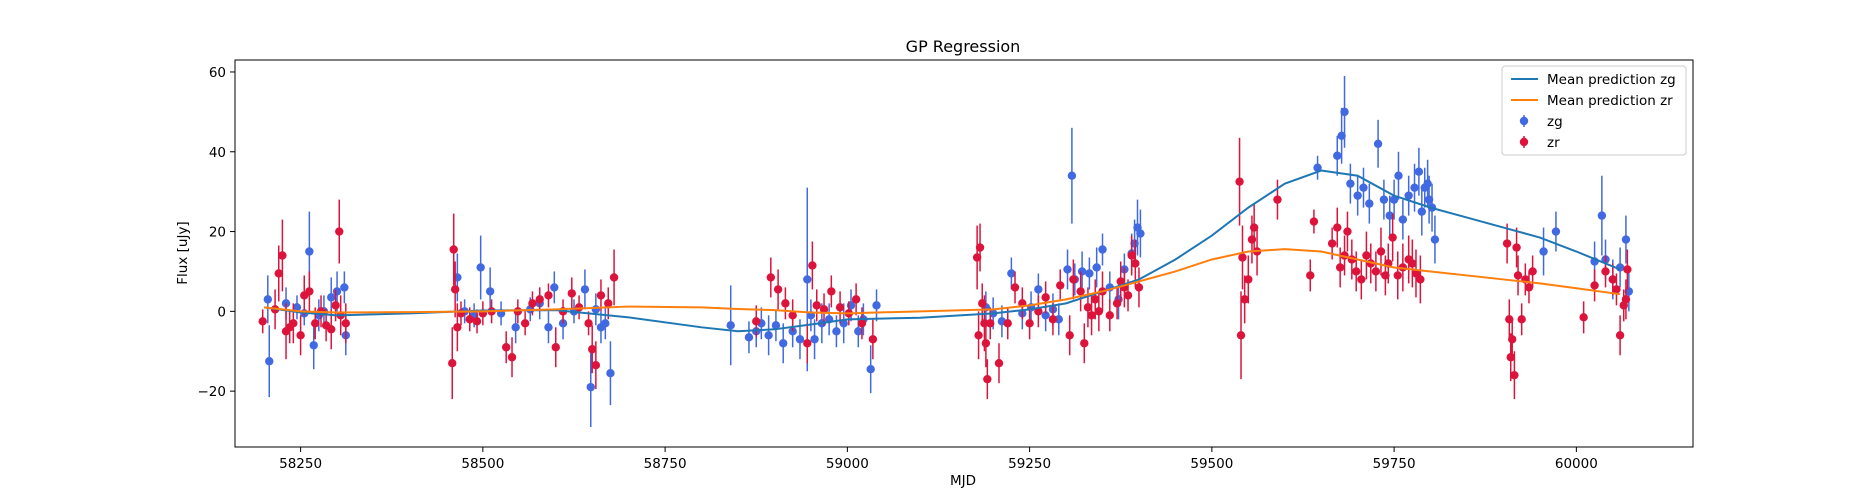 This screenshot has height=500, width=1875. I want to click on y-axis: −20 0 20 40 60, so click(216, 232).